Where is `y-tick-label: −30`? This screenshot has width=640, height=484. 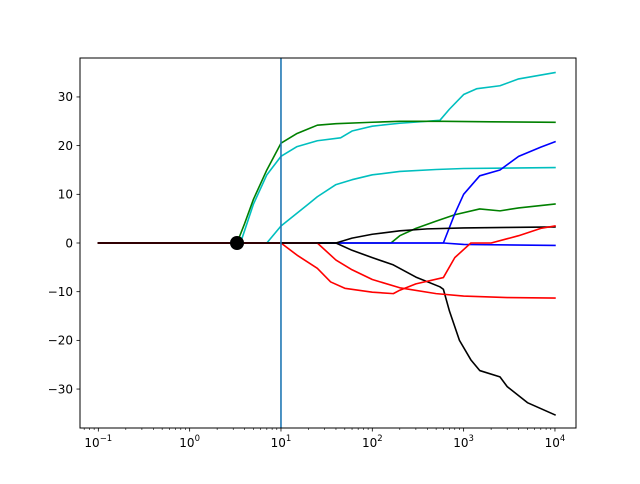
y-tick-label: −30 is located at coordinates (60, 389).